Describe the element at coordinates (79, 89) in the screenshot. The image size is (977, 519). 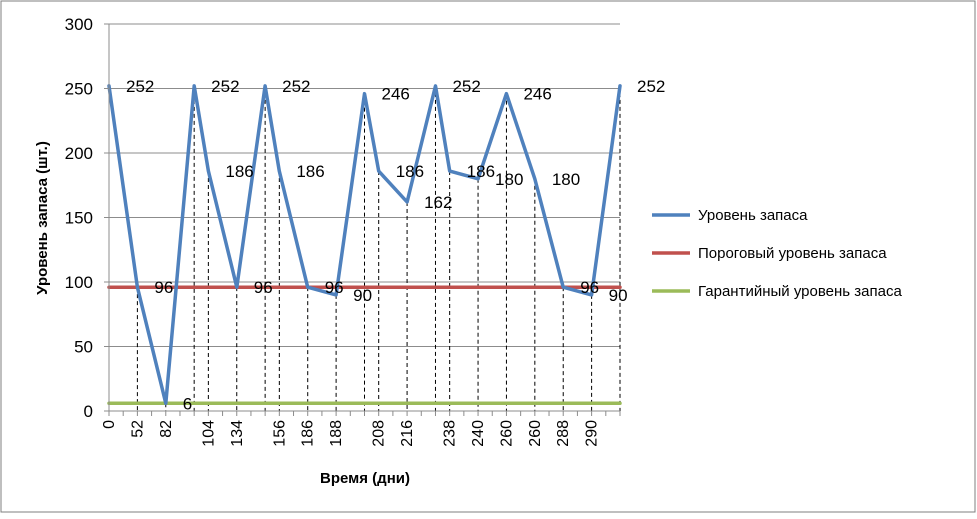
I see `y-tick-label: 250` at that location.